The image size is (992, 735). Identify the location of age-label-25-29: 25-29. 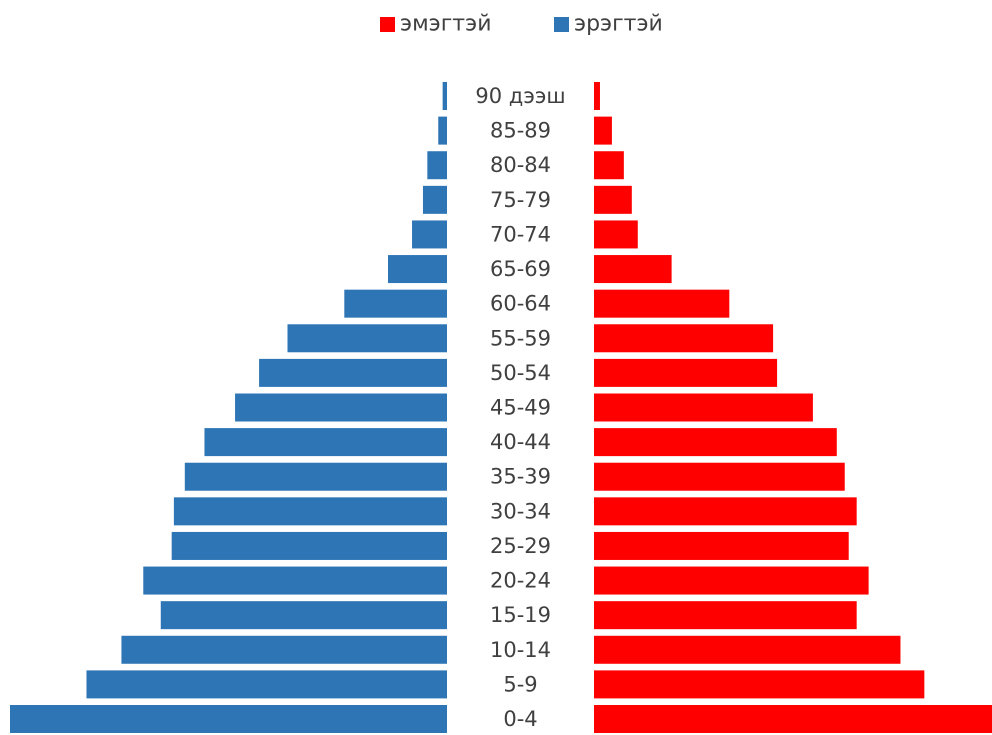
(520, 546).